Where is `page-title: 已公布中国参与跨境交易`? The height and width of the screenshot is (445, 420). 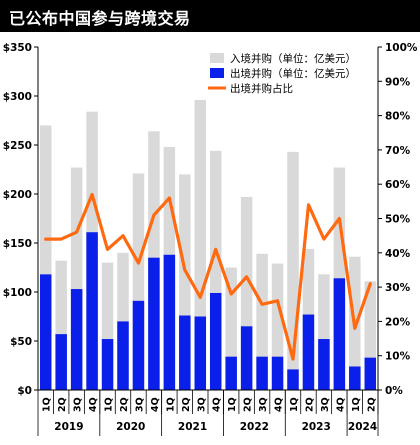 page-title: 已公布中国参与跨境交易 is located at coordinates (100, 18).